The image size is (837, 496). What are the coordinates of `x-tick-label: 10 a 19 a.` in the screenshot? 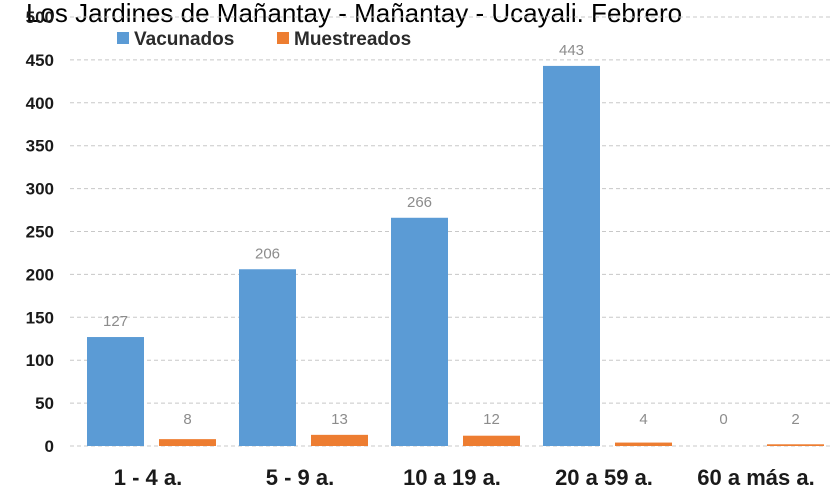 It's located at (452, 477).